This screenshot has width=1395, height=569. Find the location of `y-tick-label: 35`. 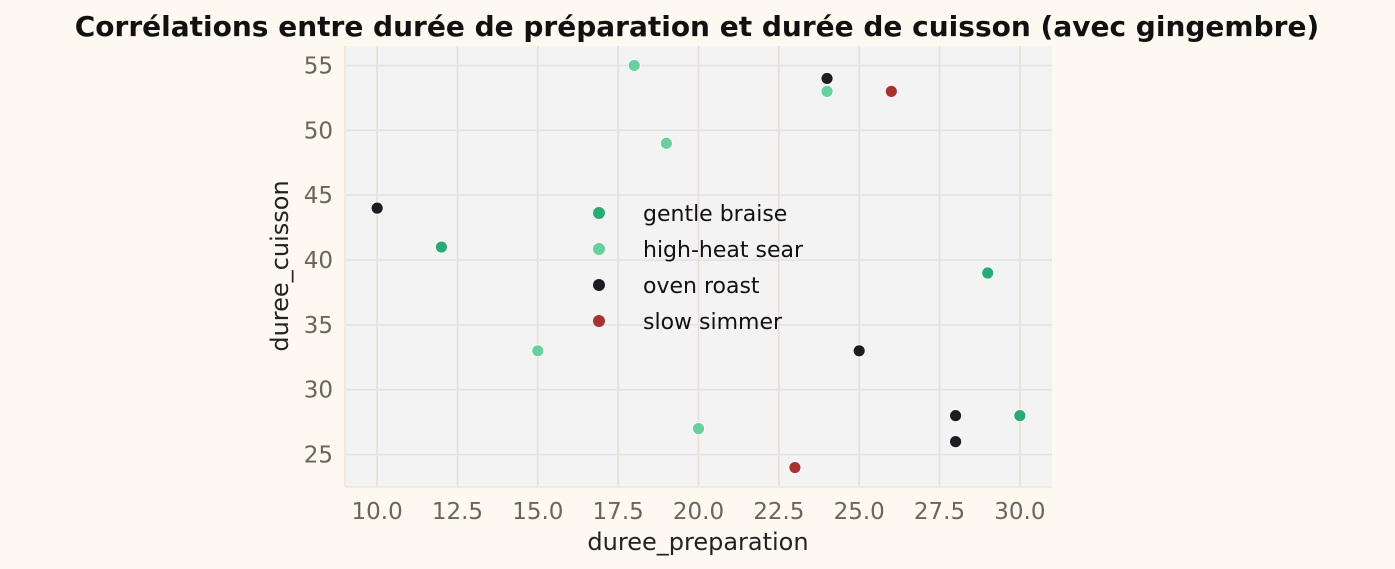

y-tick-label: 35 is located at coordinates (318, 326).